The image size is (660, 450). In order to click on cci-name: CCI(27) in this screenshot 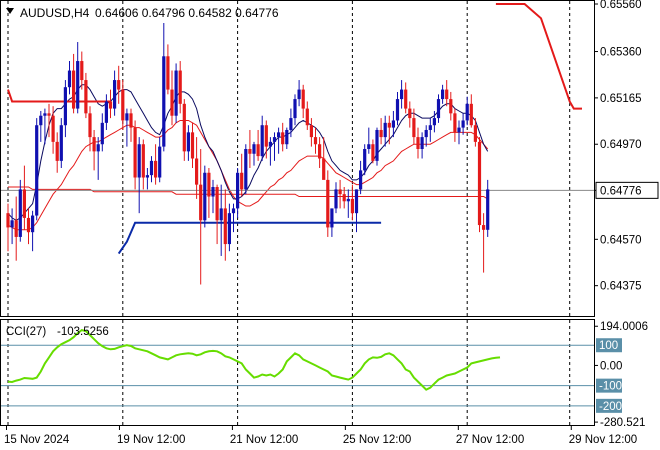, I will do `click(26, 332)`.